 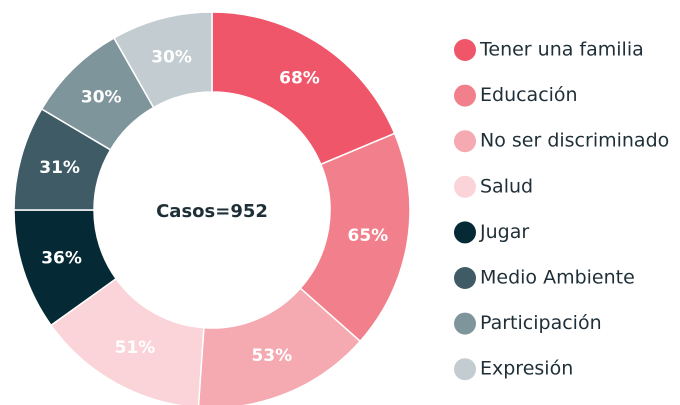 What do you see at coordinates (561, 50) in the screenshot?
I see `legend-label: Tener una familia` at bounding box center [561, 50].